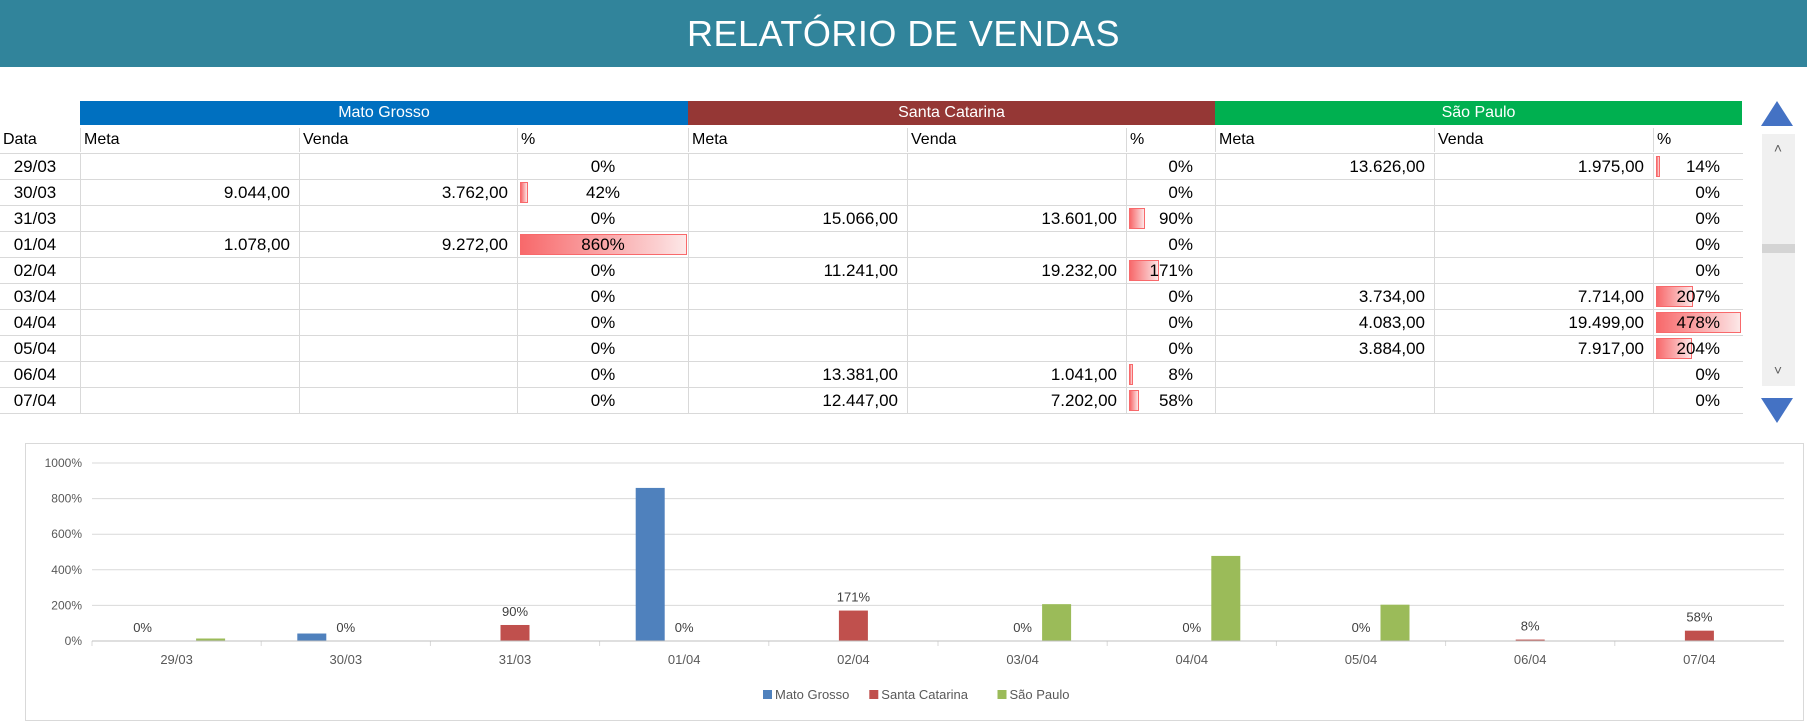 This screenshot has width=1807, height=725. What do you see at coordinates (1697, 349) in the screenshot?
I see `percent-cell-sp: 204%` at bounding box center [1697, 349].